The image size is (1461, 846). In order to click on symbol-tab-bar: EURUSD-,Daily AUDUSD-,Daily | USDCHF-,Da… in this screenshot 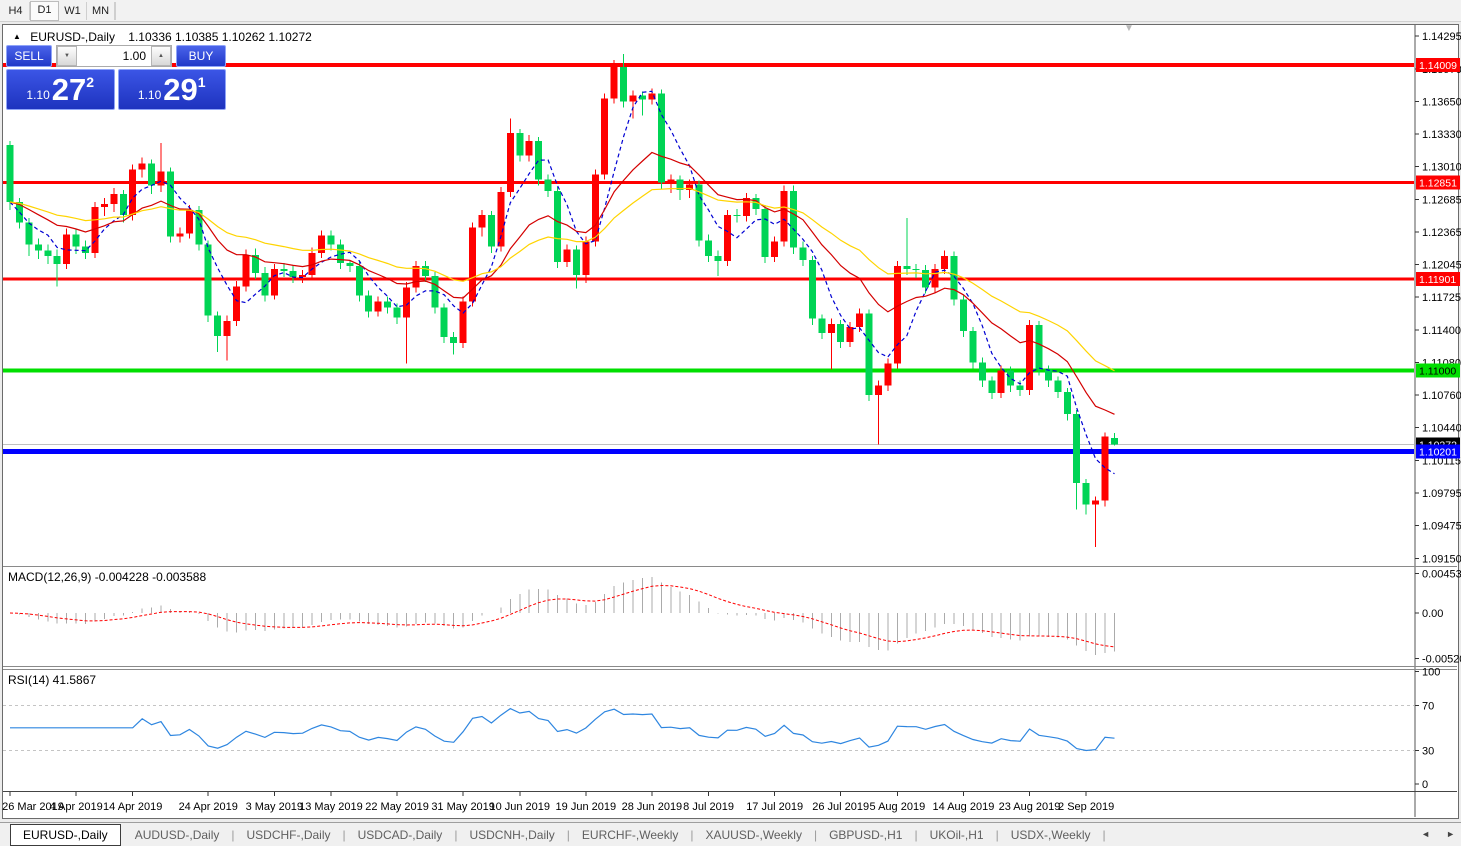, I will do `click(730, 834)`.